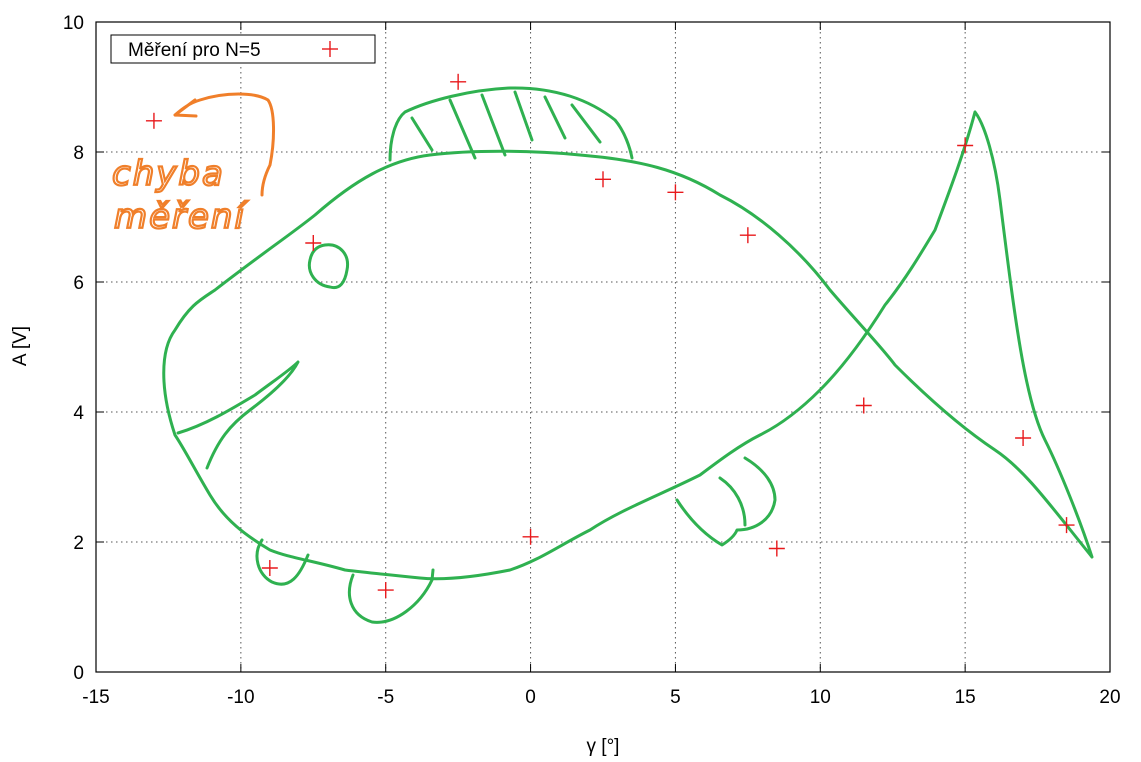  Describe the element at coordinates (78, 413) in the screenshot. I see `y-tick-label: 4` at that location.